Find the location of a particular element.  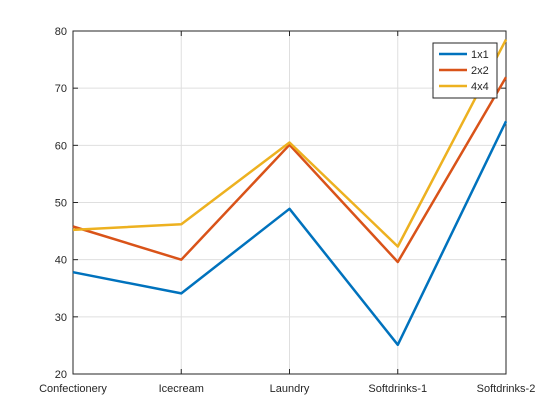

x-tick-label: Icecream is located at coordinates (181, 389).